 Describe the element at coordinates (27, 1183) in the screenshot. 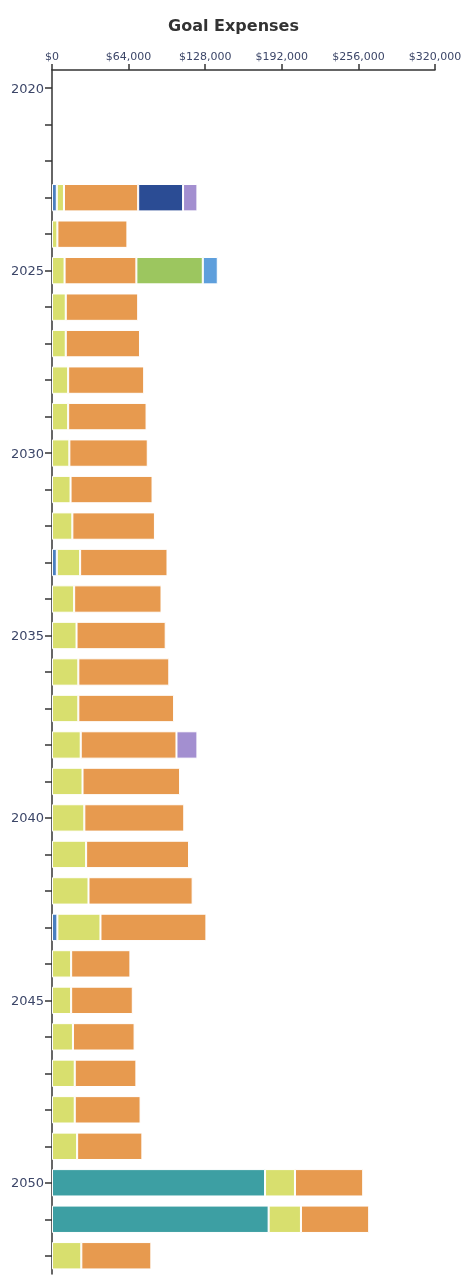

I see `y-tick-label: 2050` at that location.